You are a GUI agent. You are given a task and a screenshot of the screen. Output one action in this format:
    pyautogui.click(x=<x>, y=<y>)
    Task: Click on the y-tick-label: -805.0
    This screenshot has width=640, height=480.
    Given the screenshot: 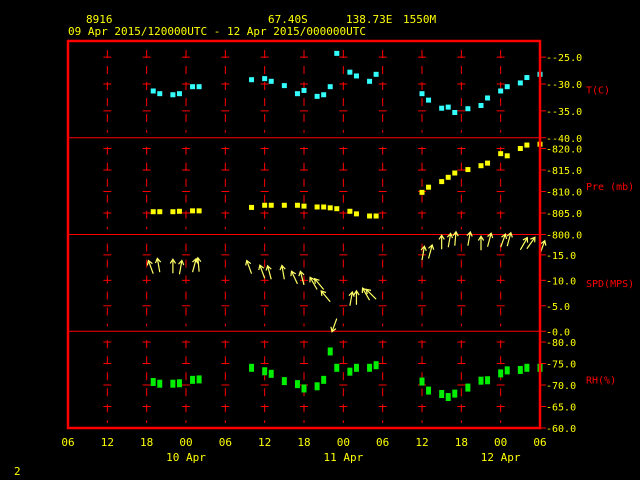 What is the action you would take?
    pyautogui.click(x=564, y=214)
    